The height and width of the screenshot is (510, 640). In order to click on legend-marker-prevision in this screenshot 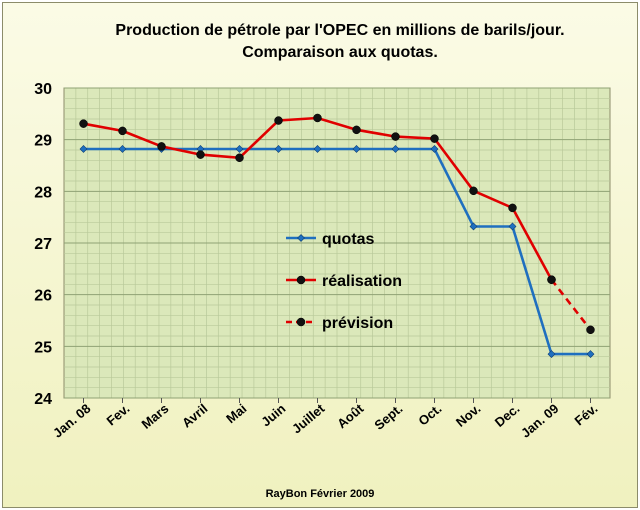, I will do `click(301, 322)`.